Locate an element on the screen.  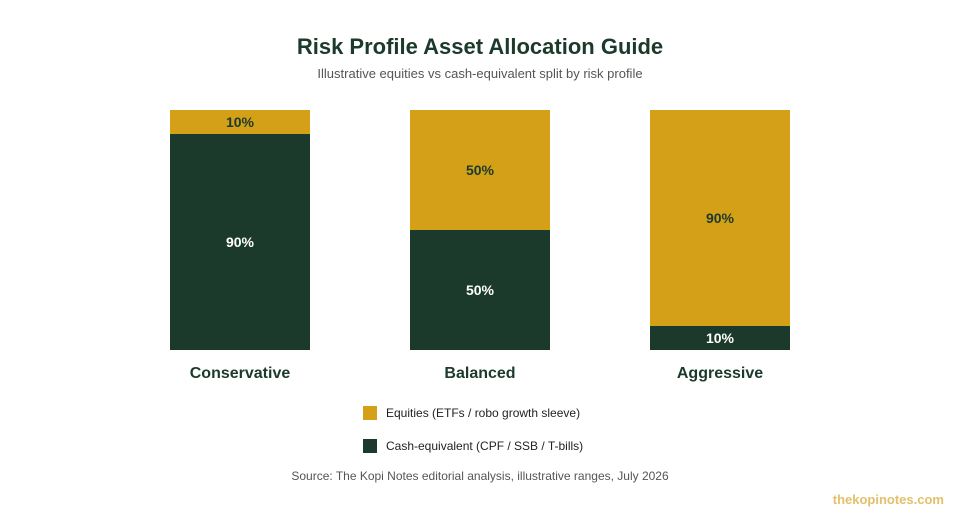
data-label-equities-balanced: 50% is located at coordinates (480, 170).